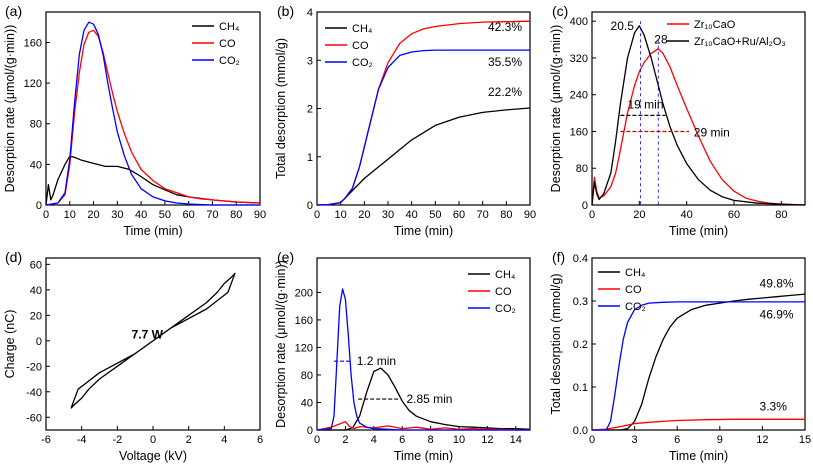 The image size is (813, 470). What do you see at coordinates (582, 169) in the screenshot?
I see `y-tick-label: 80` at bounding box center [582, 169].